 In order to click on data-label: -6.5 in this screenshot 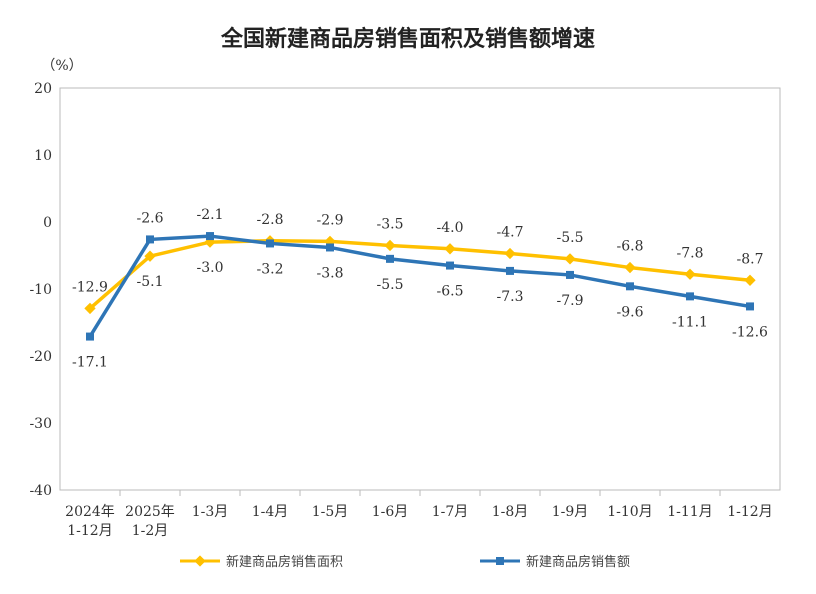, I will do `click(450, 292)`.